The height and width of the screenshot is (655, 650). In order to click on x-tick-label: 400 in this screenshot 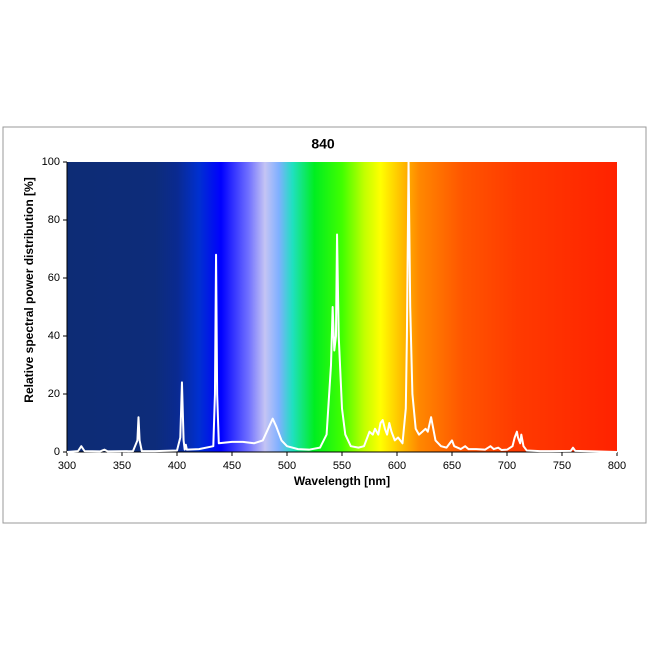, I will do `click(177, 466)`.